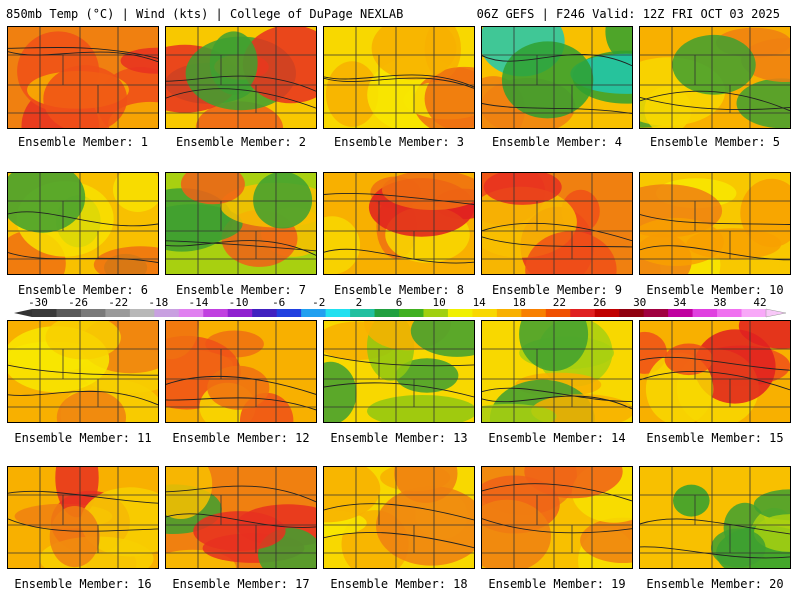  Describe the element at coordinates (279, 302) in the screenshot. I see `colorbar-tick-label: -6` at that location.